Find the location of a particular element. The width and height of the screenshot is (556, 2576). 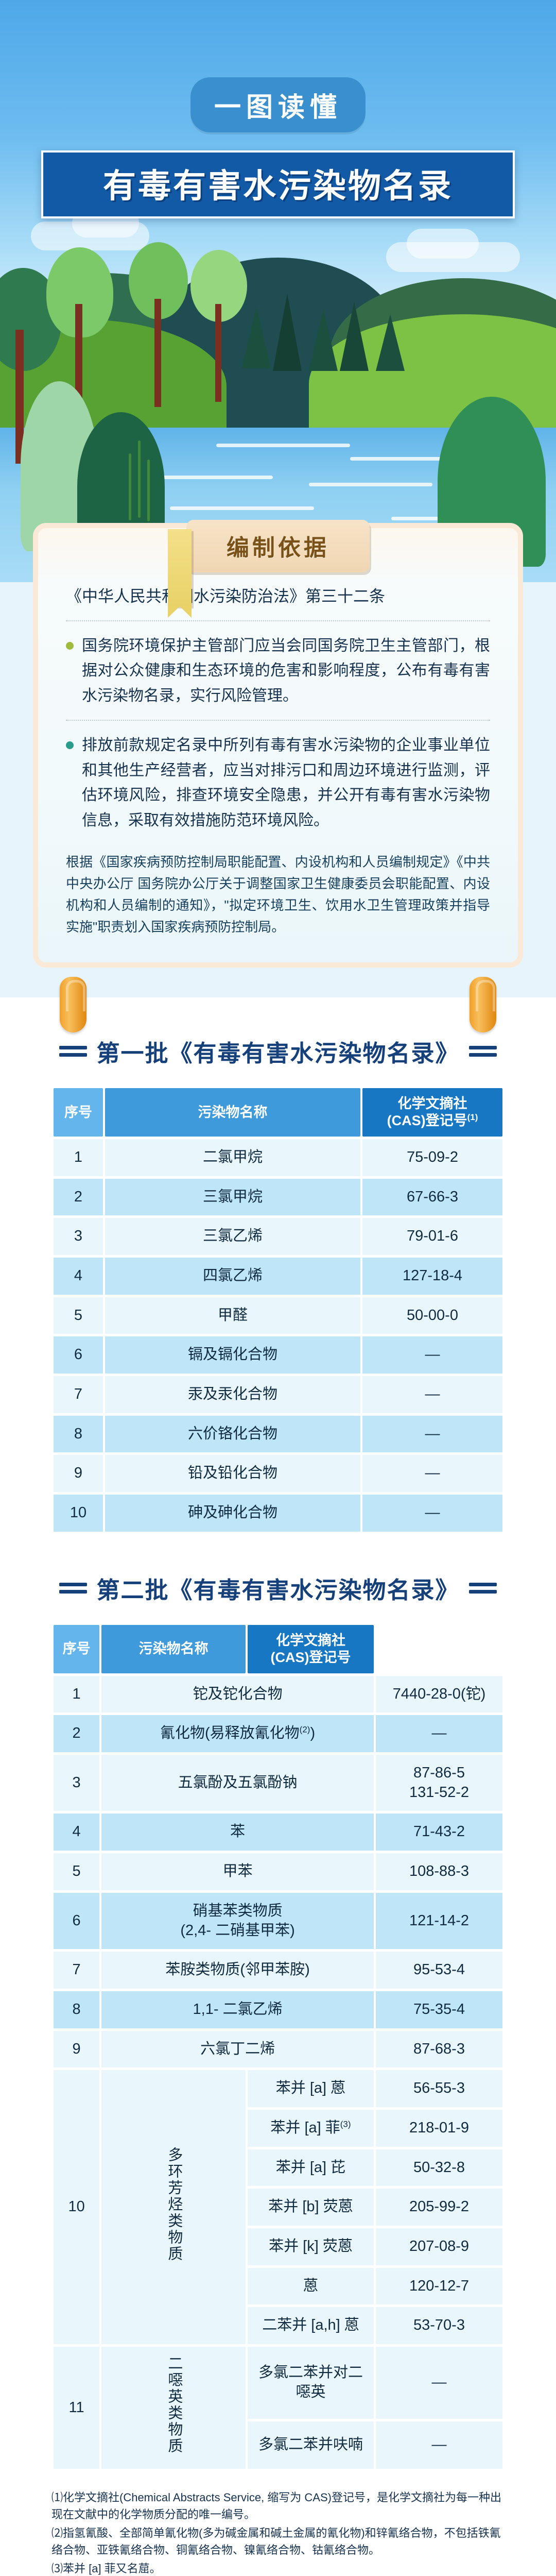

table-row: 11 二噁英类物质 多氯二苯并对二噁英 — is located at coordinates (278, 2408).